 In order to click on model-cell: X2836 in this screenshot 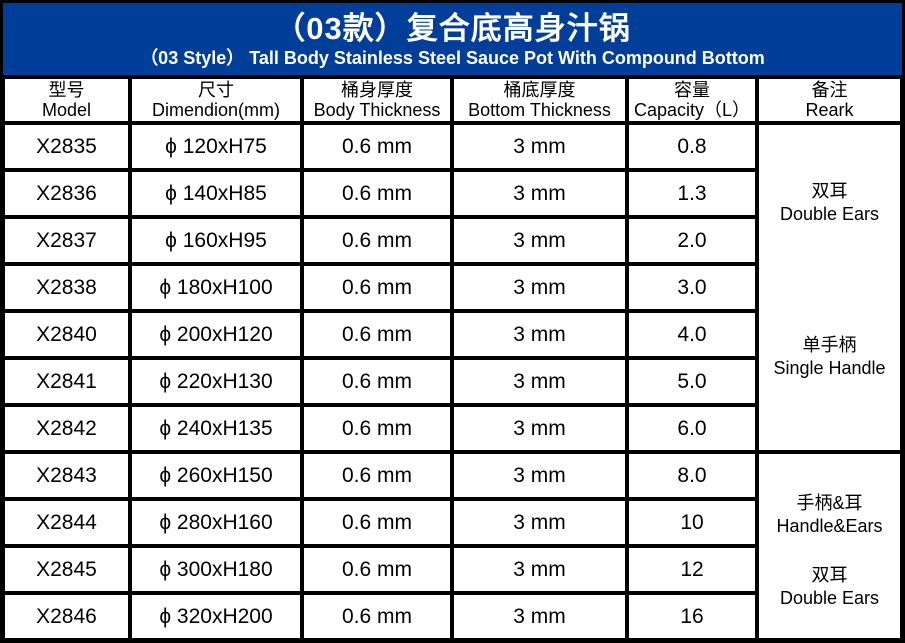, I will do `click(66, 193)`.